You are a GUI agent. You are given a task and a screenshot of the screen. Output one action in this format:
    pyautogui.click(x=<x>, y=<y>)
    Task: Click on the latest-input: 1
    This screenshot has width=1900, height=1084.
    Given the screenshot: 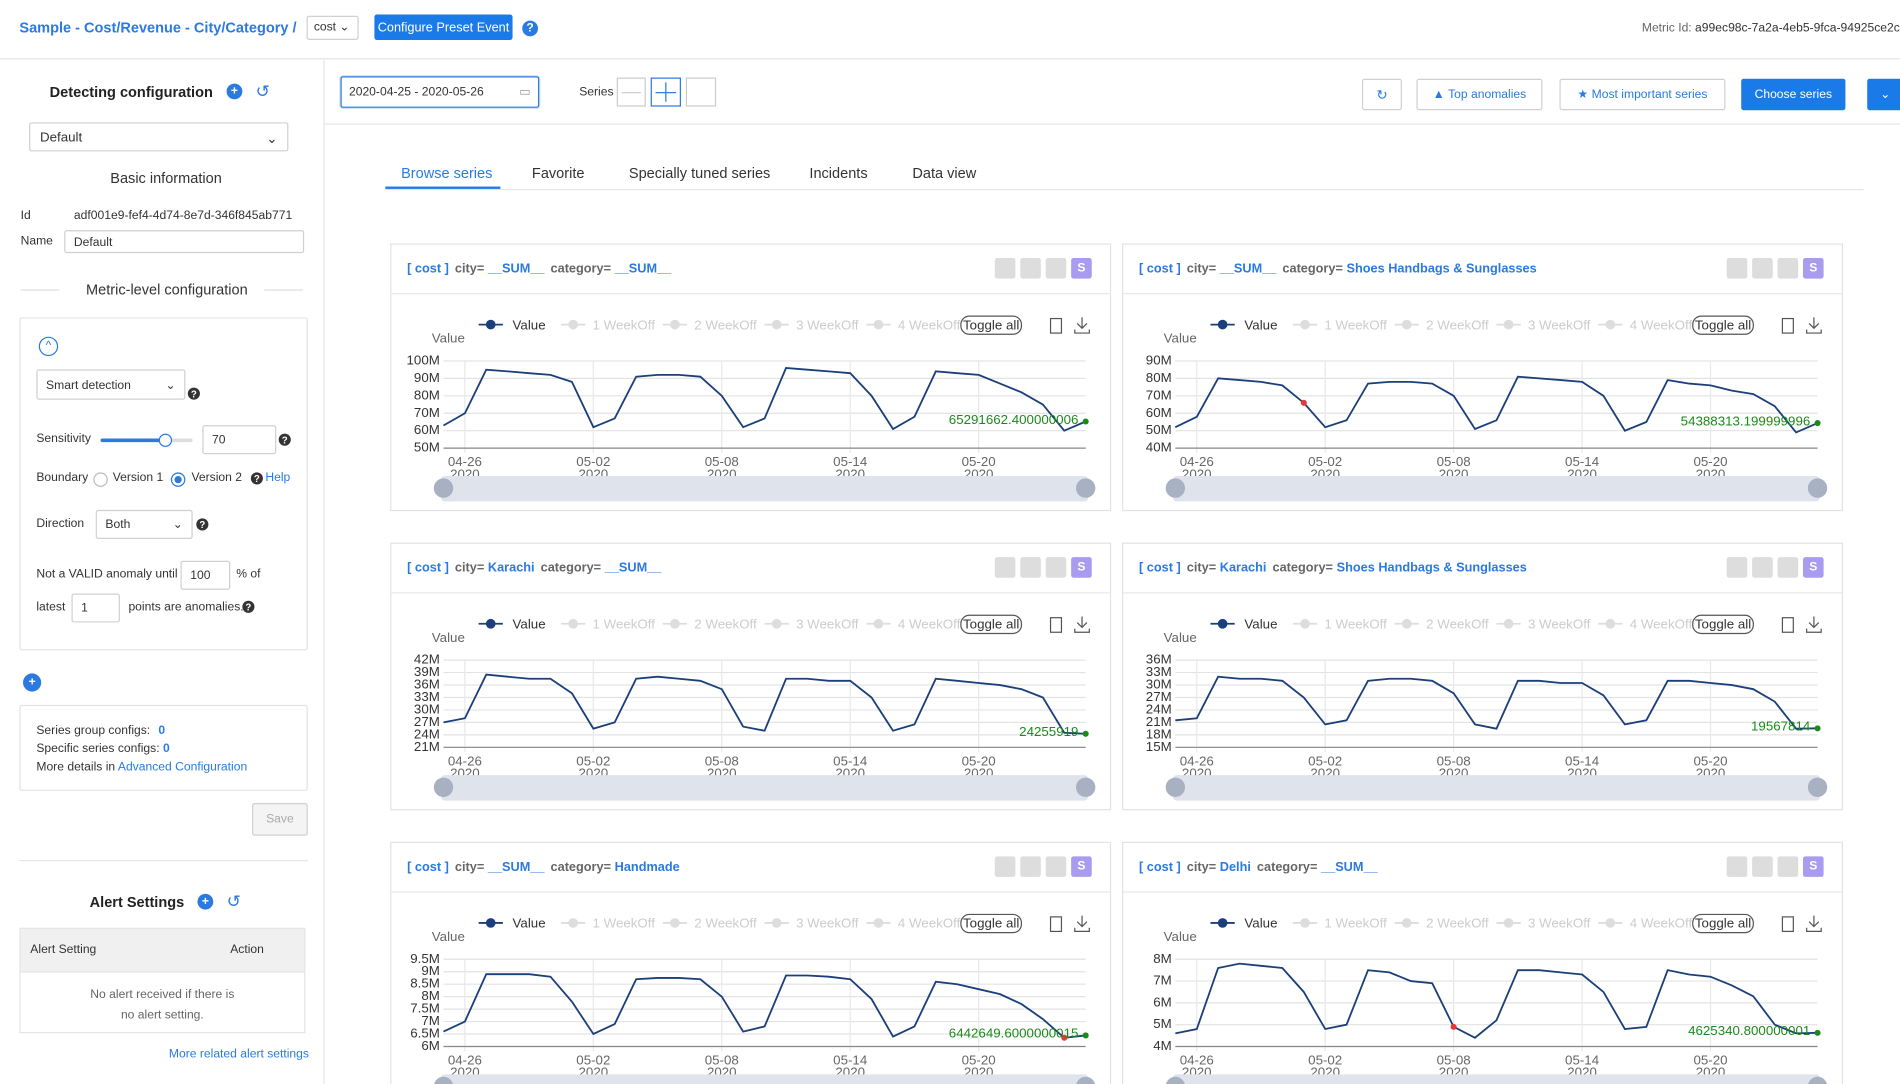 What is the action you would take?
    pyautogui.click(x=95, y=608)
    